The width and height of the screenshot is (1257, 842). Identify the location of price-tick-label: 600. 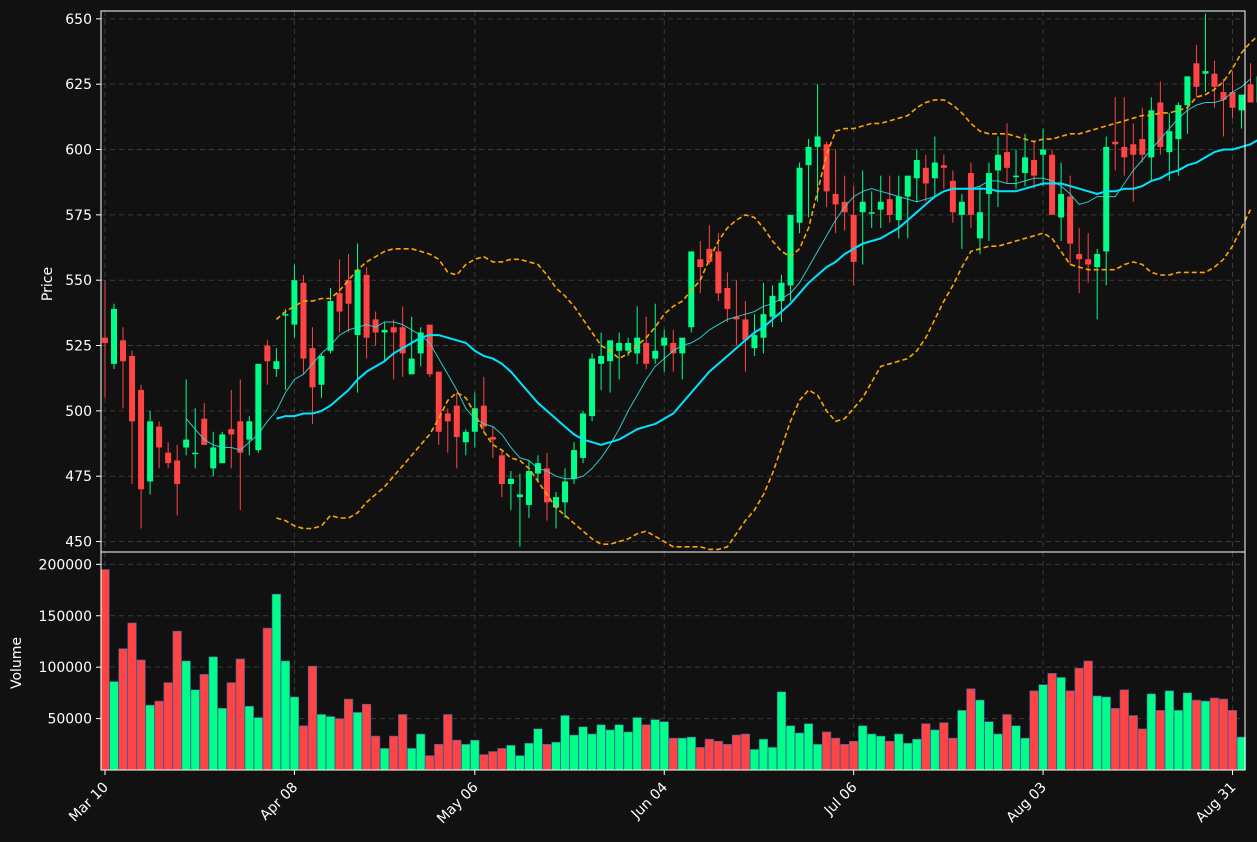
(78, 151).